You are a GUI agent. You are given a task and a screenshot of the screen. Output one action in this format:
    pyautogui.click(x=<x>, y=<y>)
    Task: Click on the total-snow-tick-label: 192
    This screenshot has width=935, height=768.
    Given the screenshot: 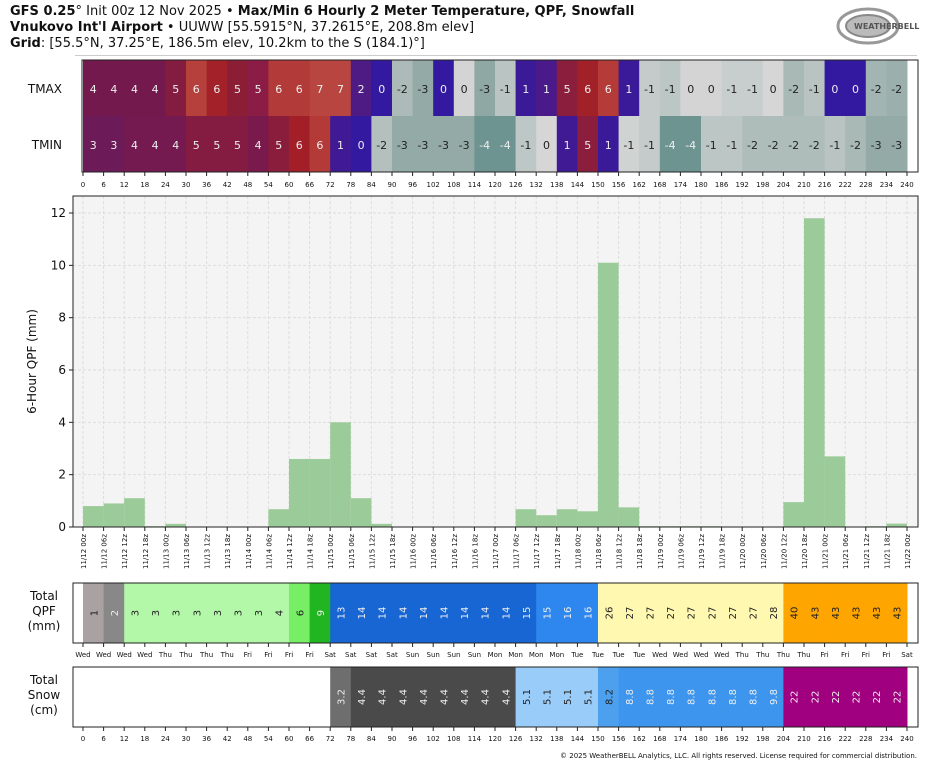 What is the action you would take?
    pyautogui.click(x=742, y=739)
    